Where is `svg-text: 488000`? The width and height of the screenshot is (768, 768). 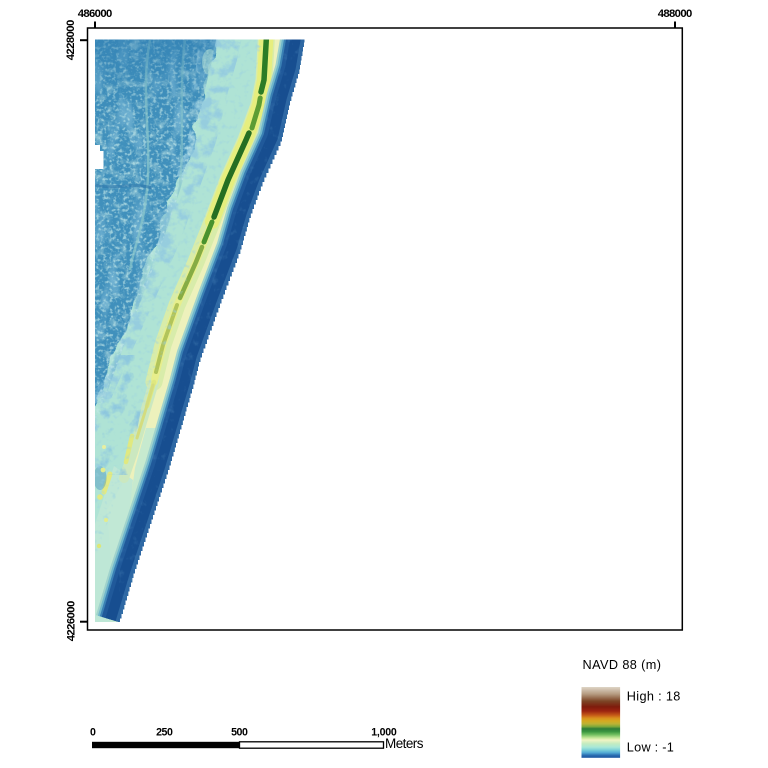 svg-text: 488000 is located at coordinates (675, 14).